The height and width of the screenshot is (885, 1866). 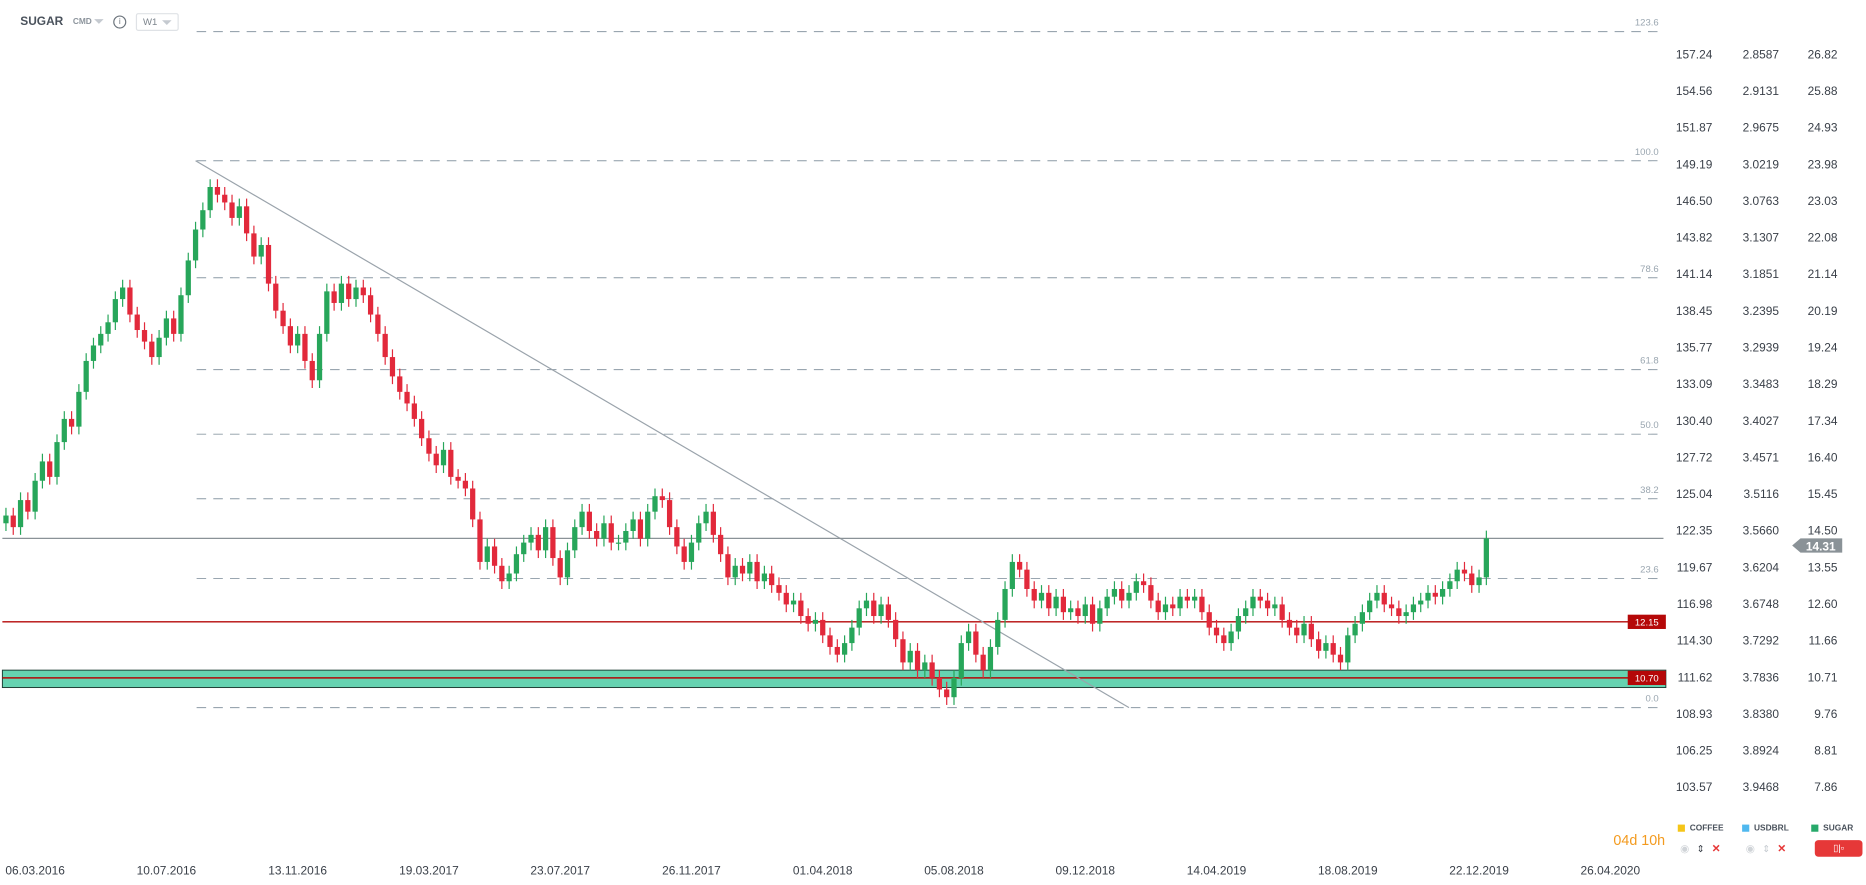 I want to click on market-selector: CMD, so click(x=88, y=22).